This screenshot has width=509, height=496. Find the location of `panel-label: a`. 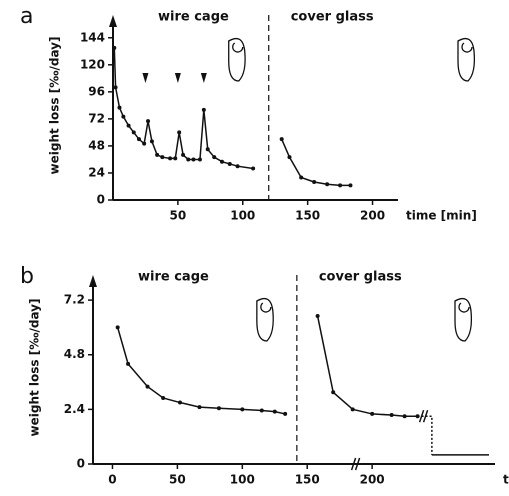

panel-label: a is located at coordinates (26, 16).